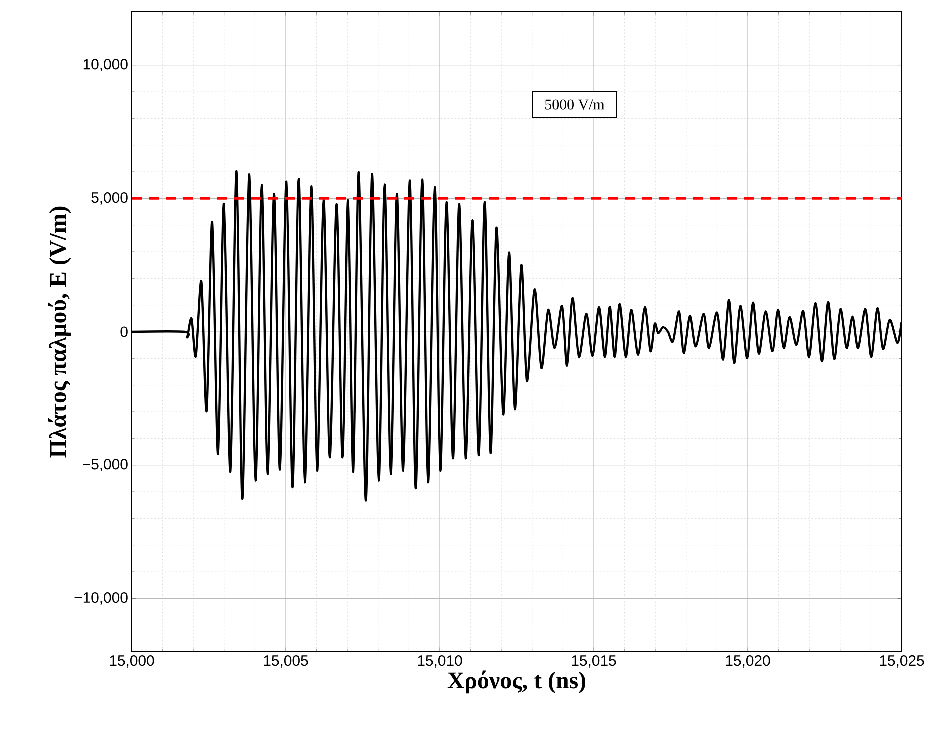  I want to click on x-tick-label: 15,025, so click(902, 662).